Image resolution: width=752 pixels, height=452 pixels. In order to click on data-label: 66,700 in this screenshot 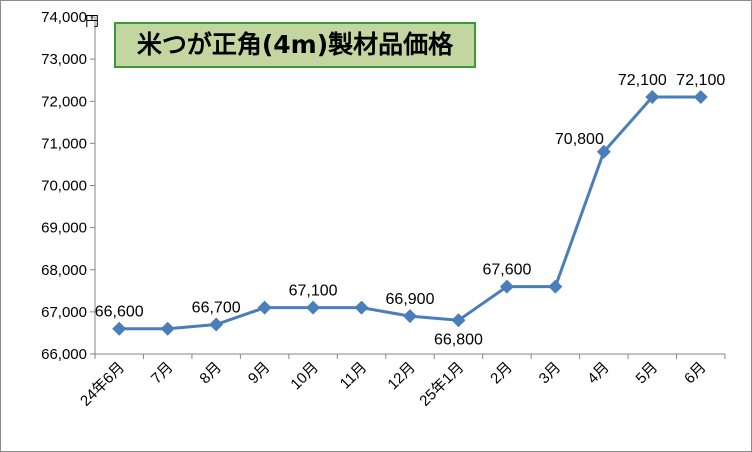, I will do `click(216, 308)`.